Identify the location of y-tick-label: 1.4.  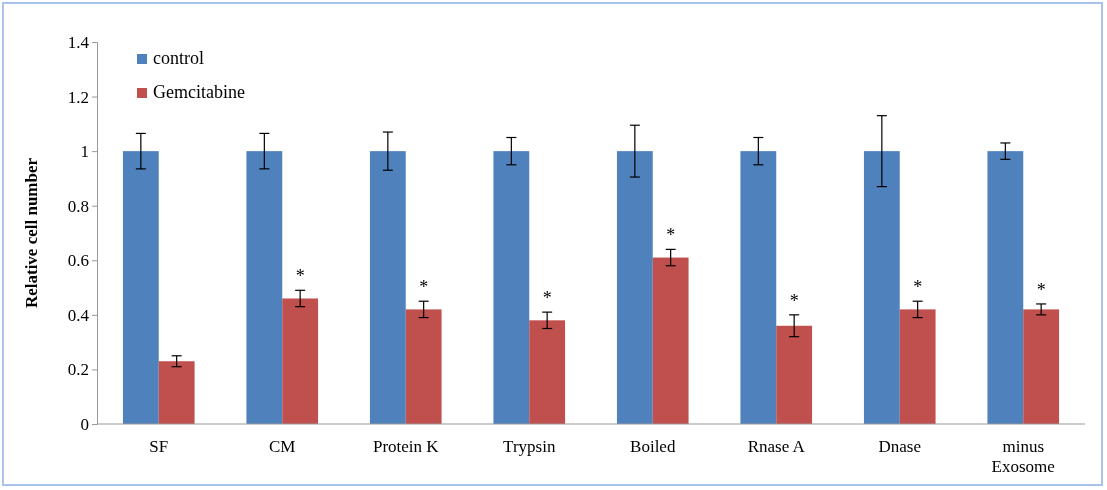
(78, 42).